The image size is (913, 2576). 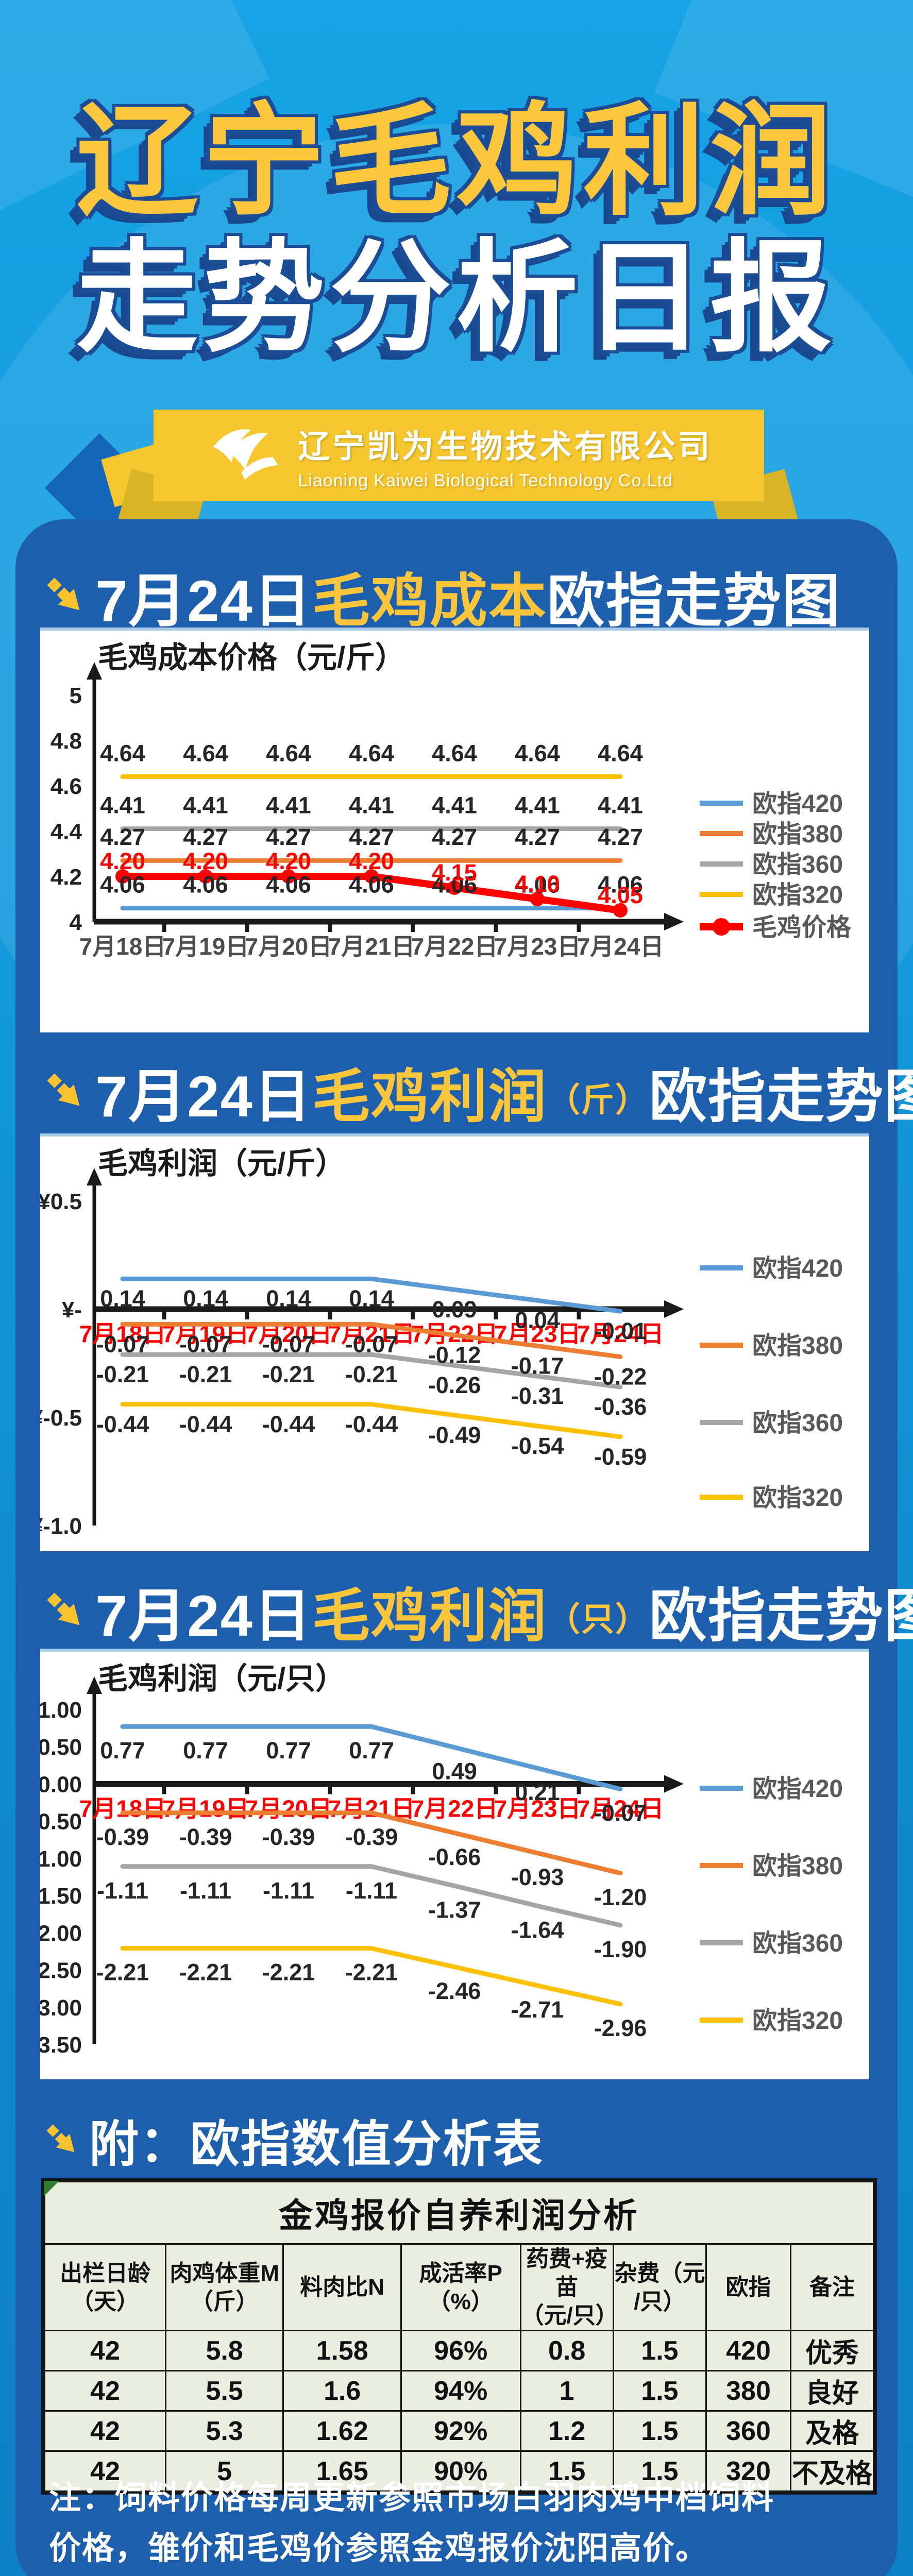 I want to click on legend-label: 欧指320, so click(x=797, y=1498).